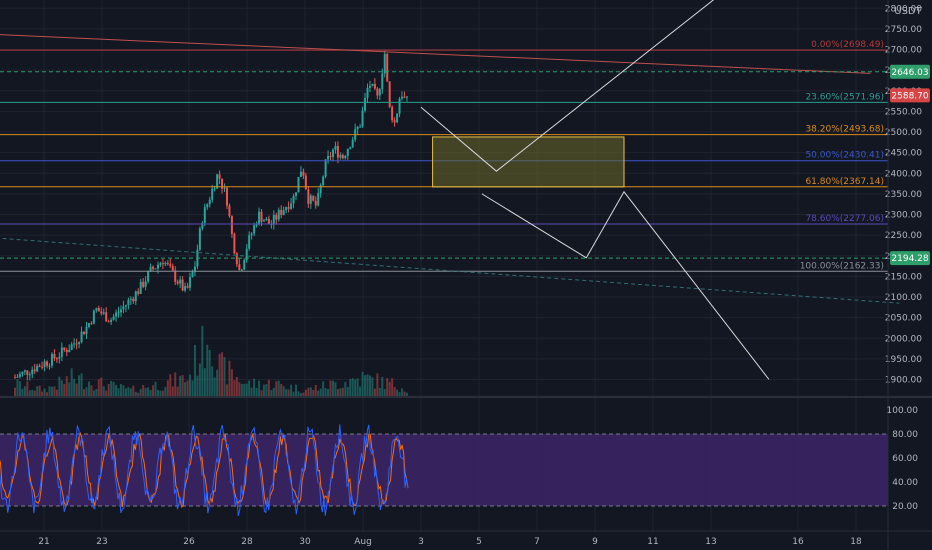 The width and height of the screenshot is (932, 550). I want to click on price-tick-label: 2000.00, so click(903, 339).